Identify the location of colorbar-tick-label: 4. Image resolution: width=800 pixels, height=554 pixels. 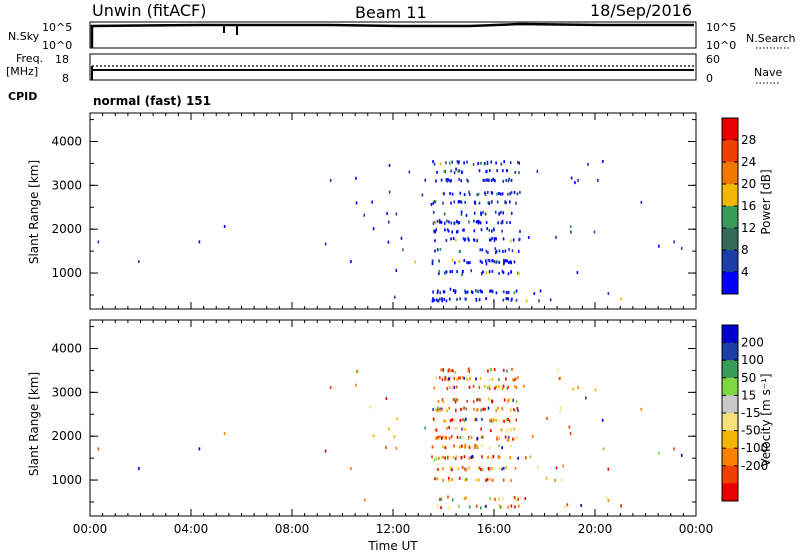
(745, 272).